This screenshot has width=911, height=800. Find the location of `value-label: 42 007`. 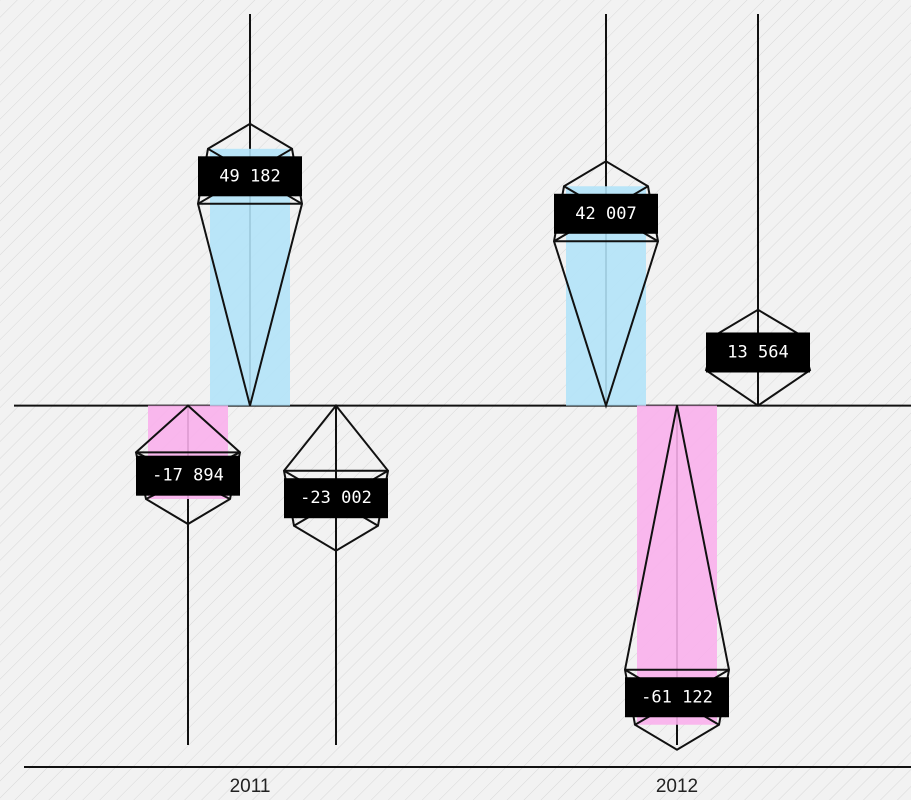

value-label: 42 007 is located at coordinates (605, 214).